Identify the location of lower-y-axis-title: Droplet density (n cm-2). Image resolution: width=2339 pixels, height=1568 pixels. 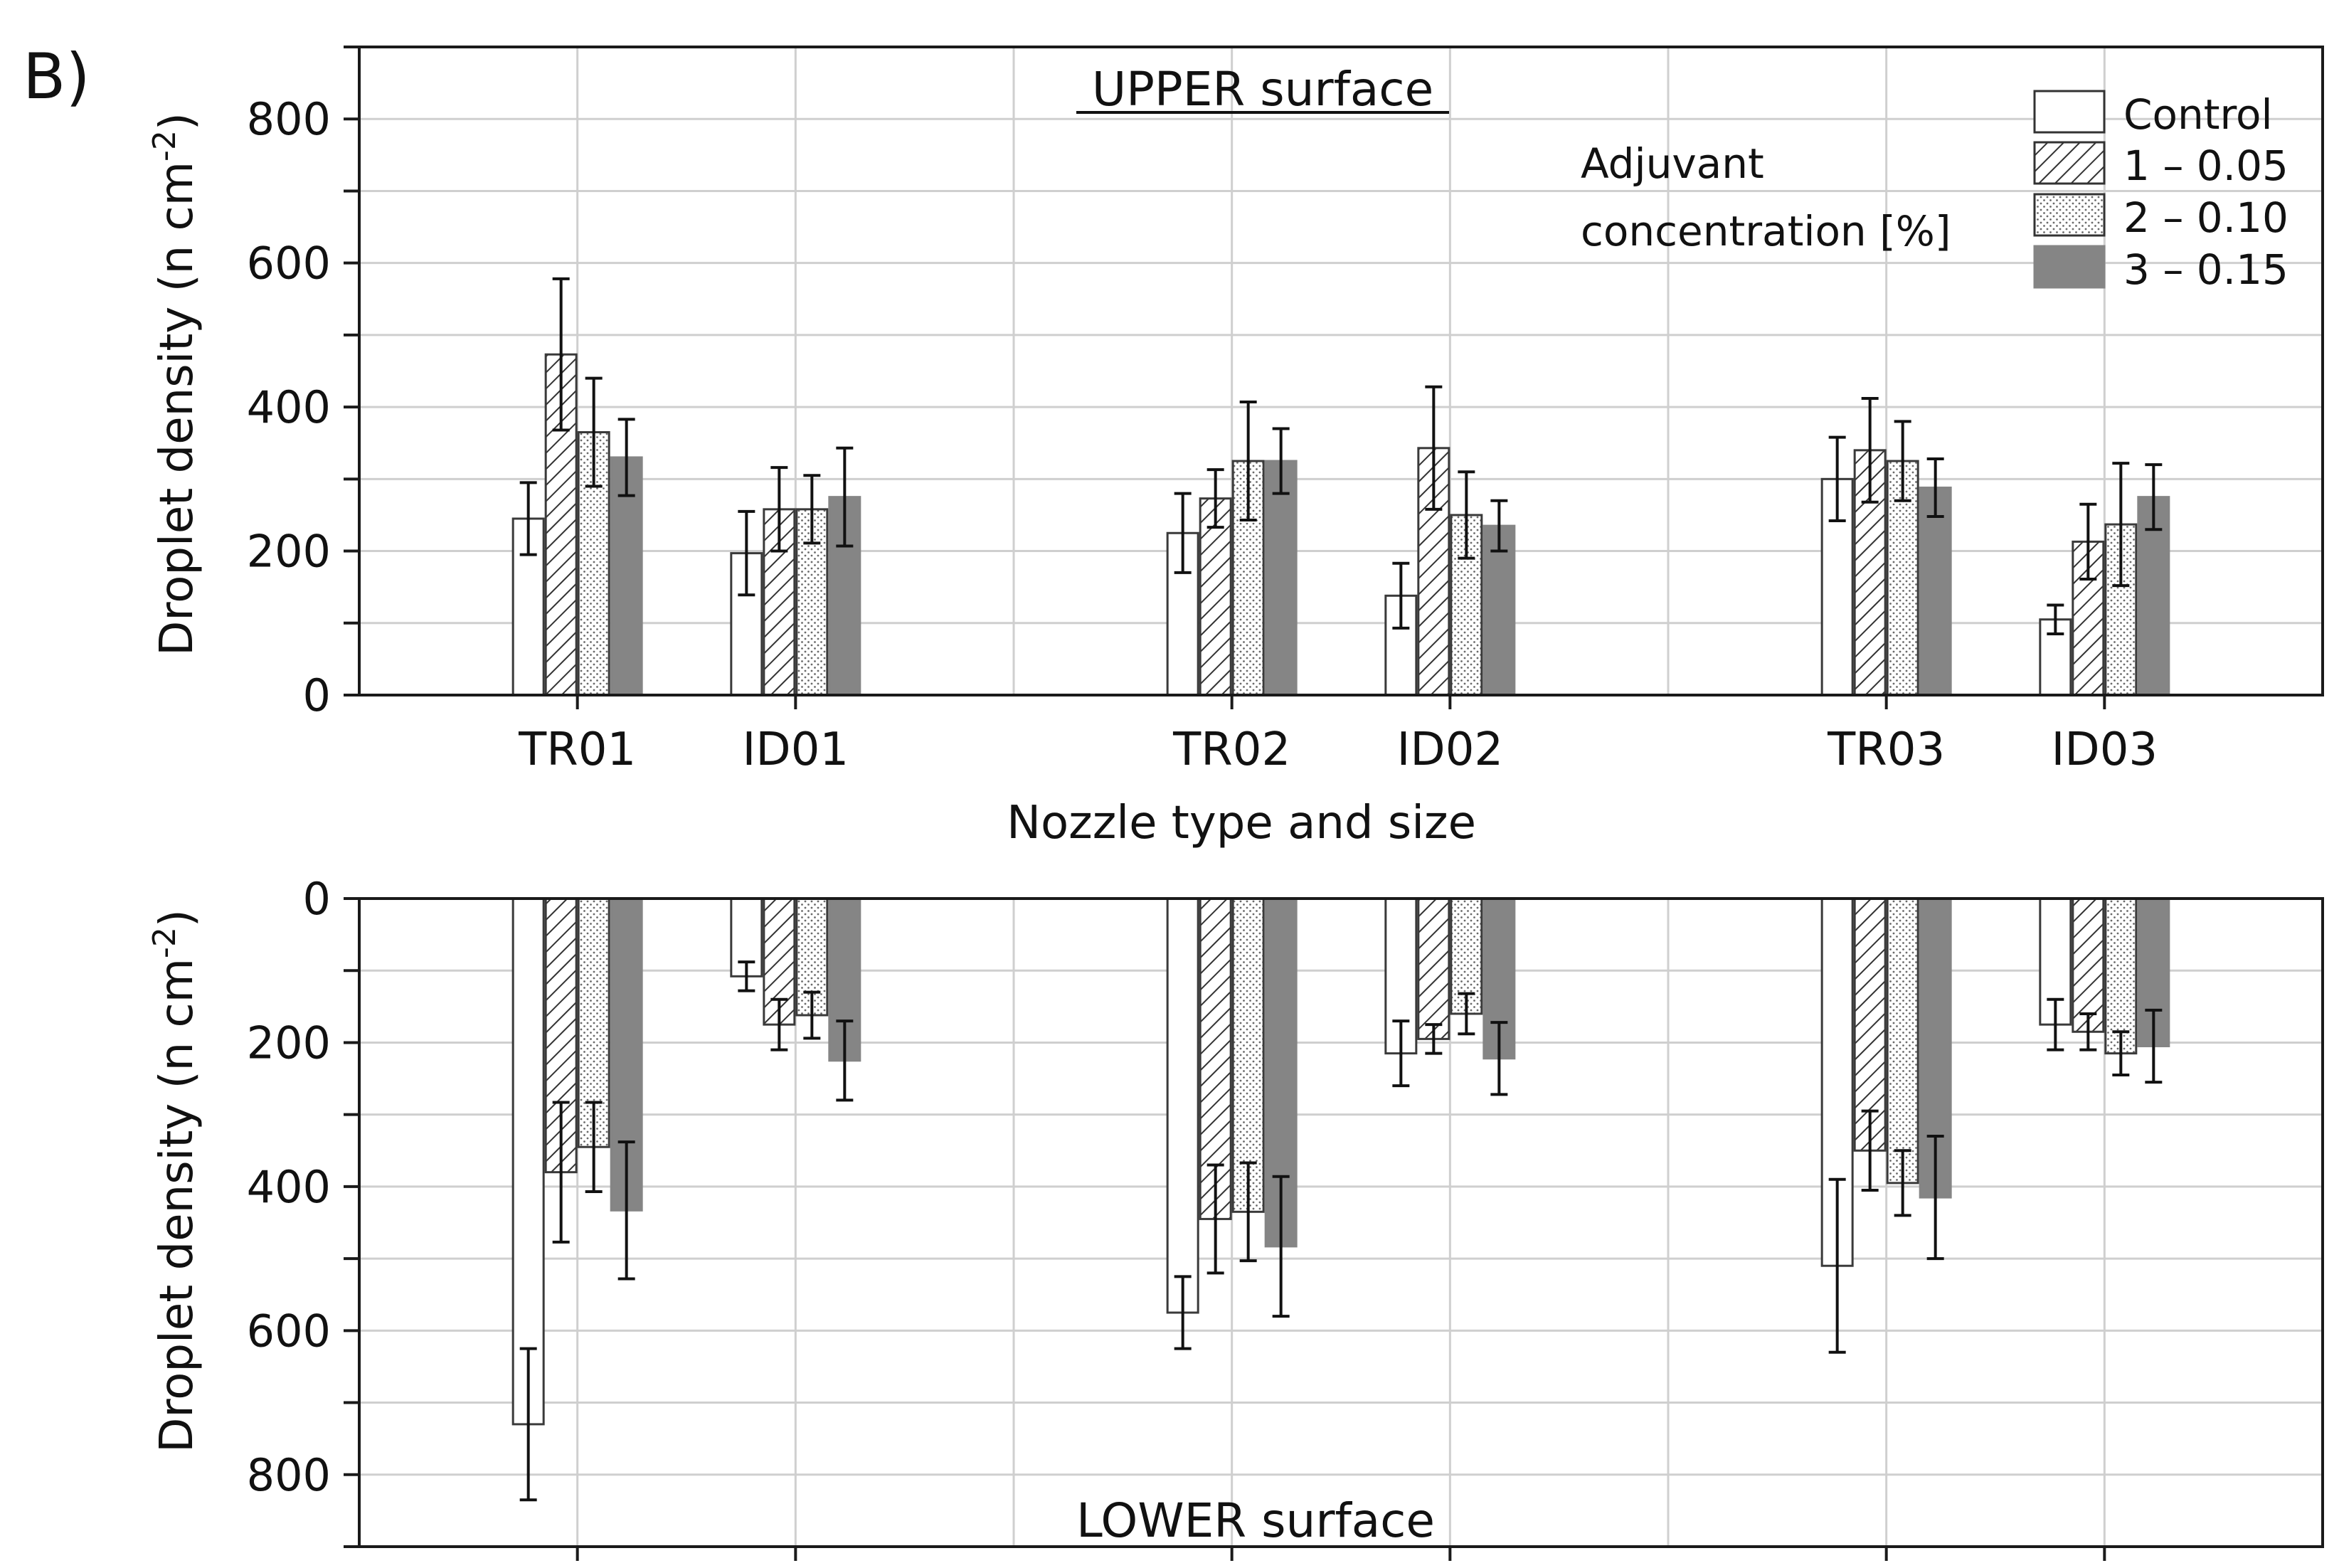
(175, 1181).